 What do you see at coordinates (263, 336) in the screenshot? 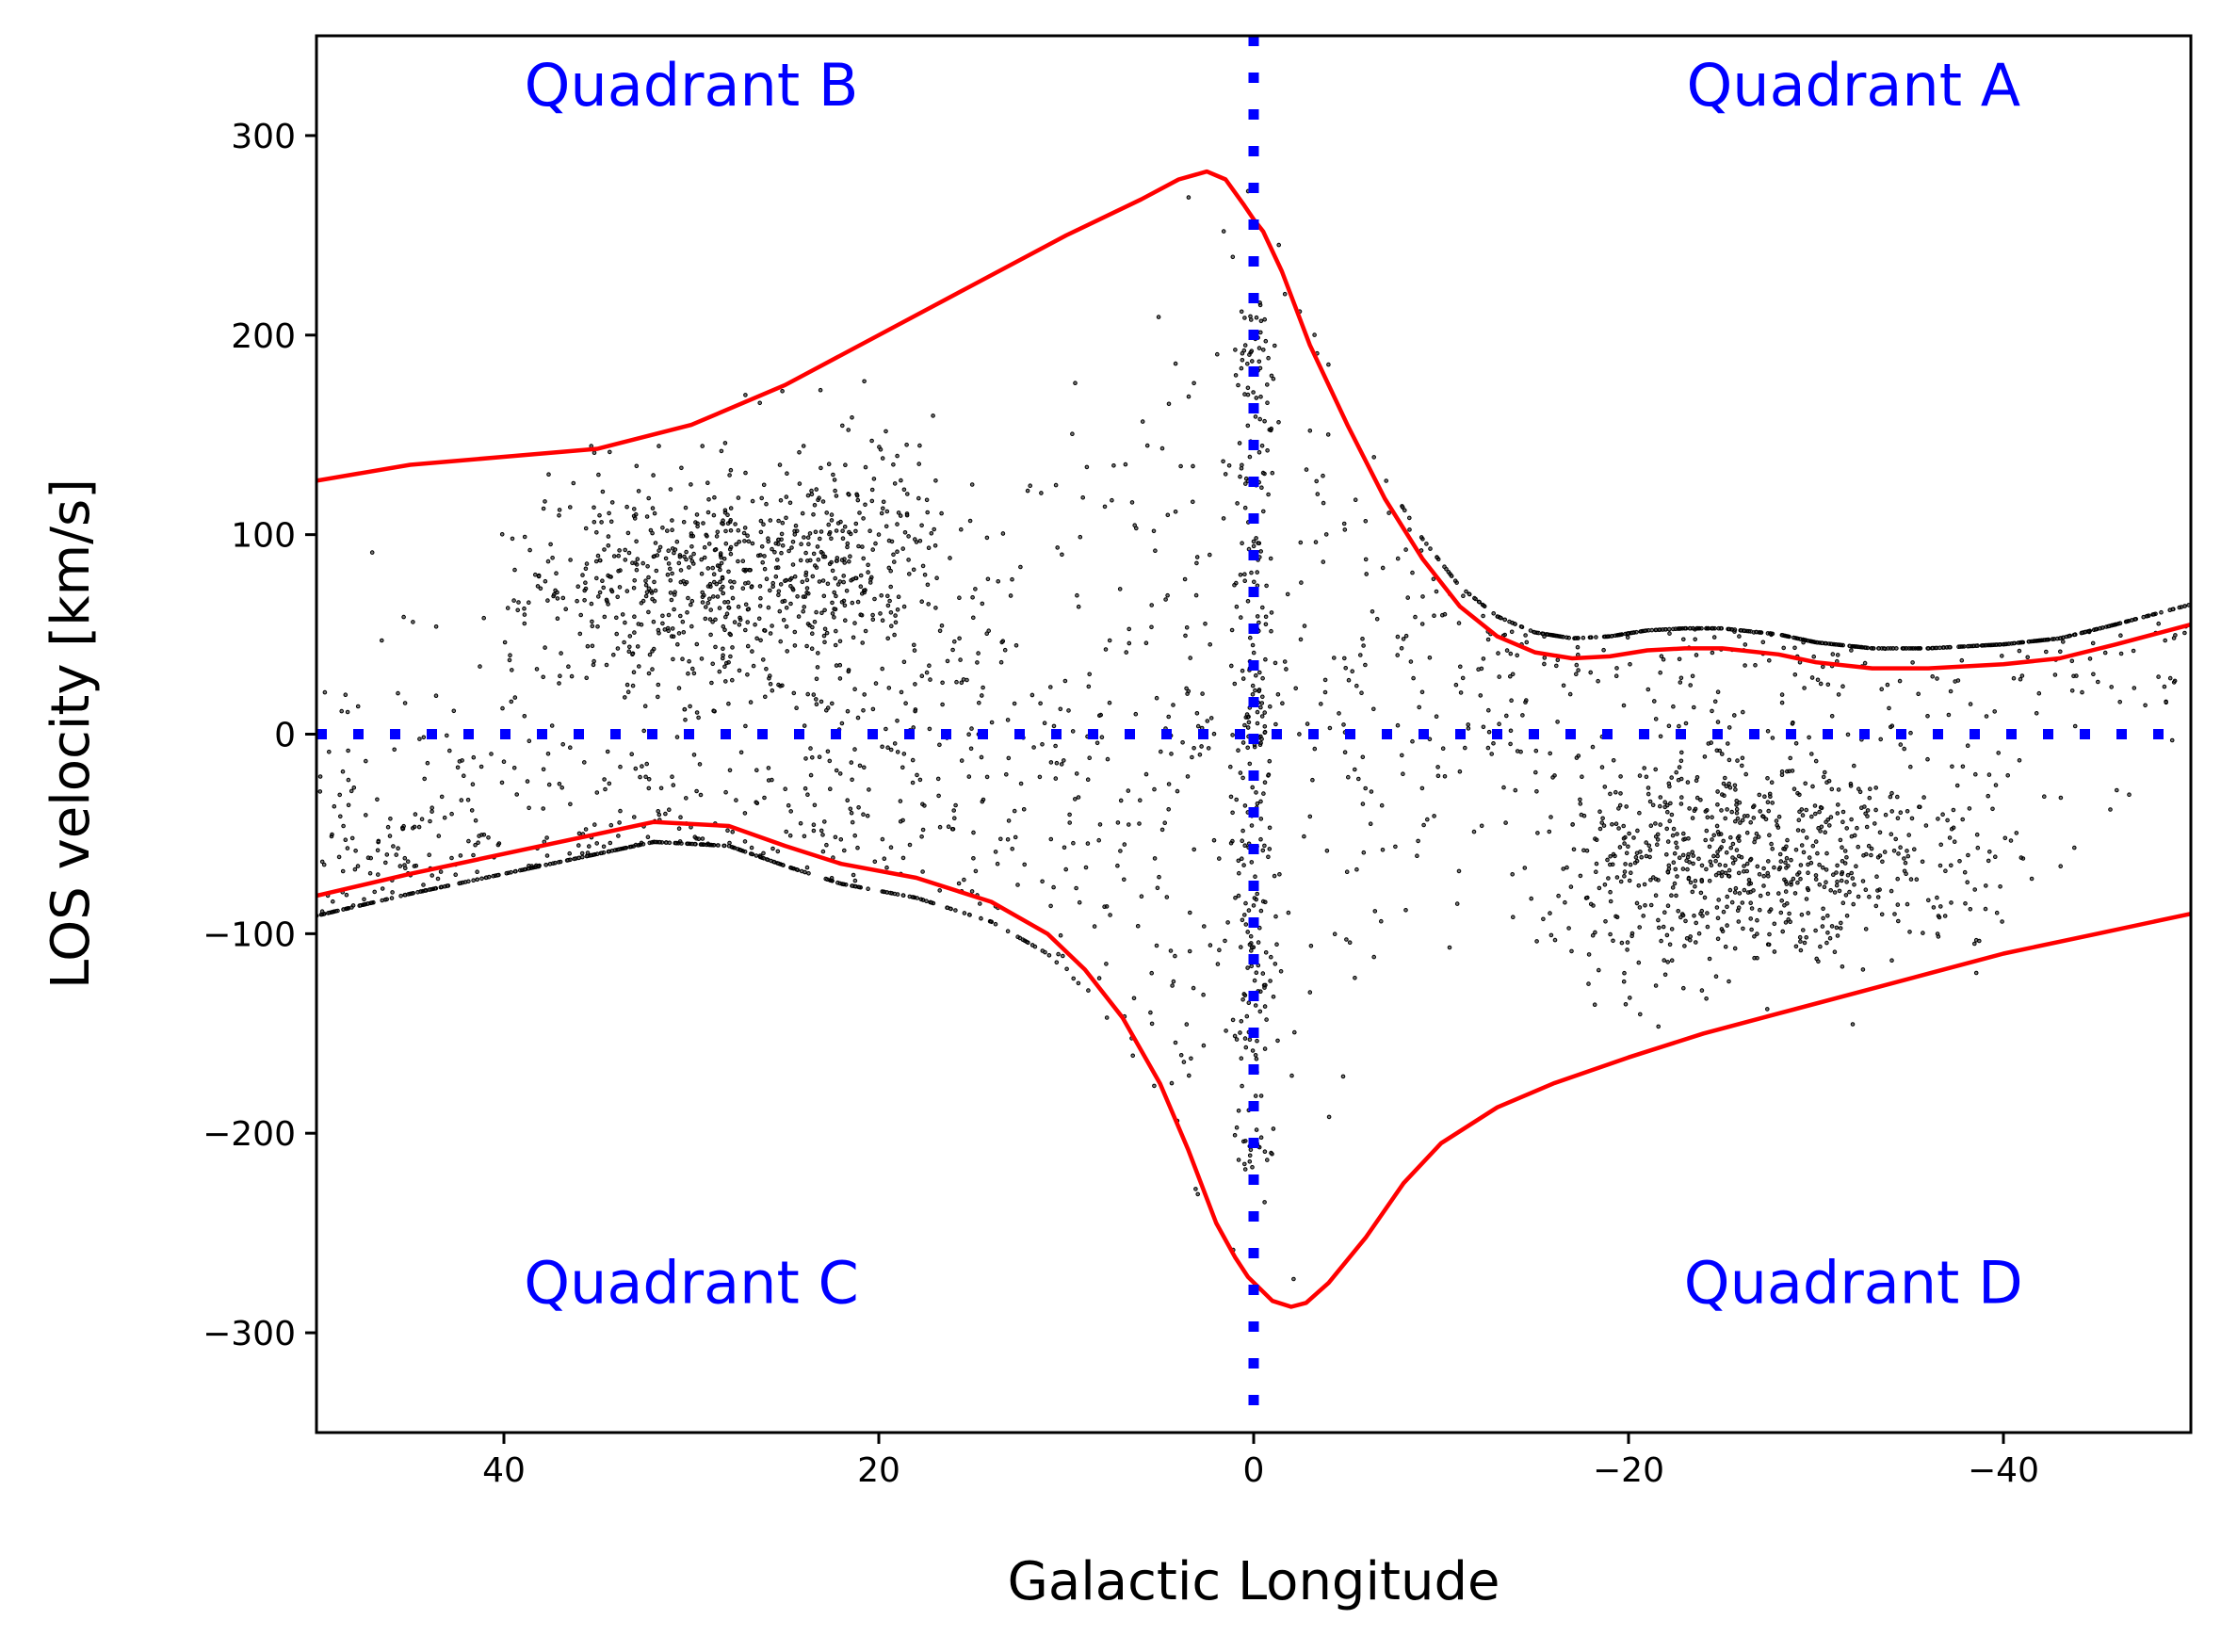
I see `y-tick-label: 200` at bounding box center [263, 336].